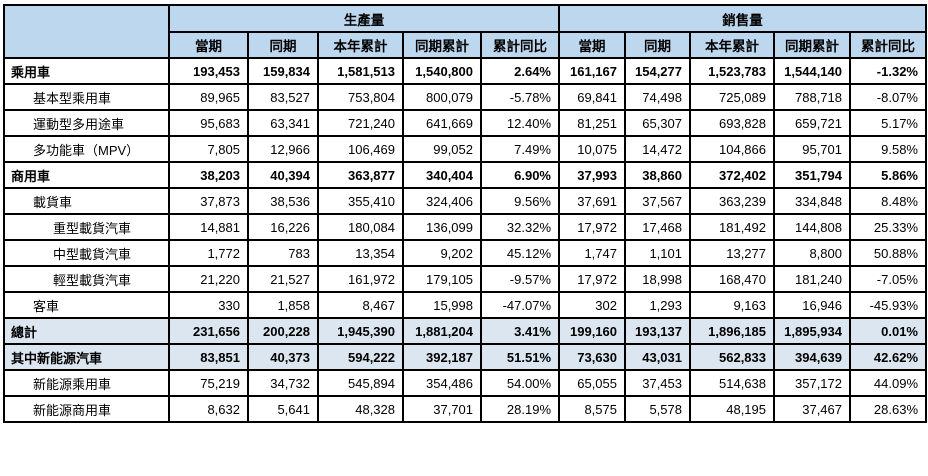 This screenshot has height=476, width=928. What do you see at coordinates (360, 357) in the screenshot?
I see `cell-production-2: 594,222` at bounding box center [360, 357].